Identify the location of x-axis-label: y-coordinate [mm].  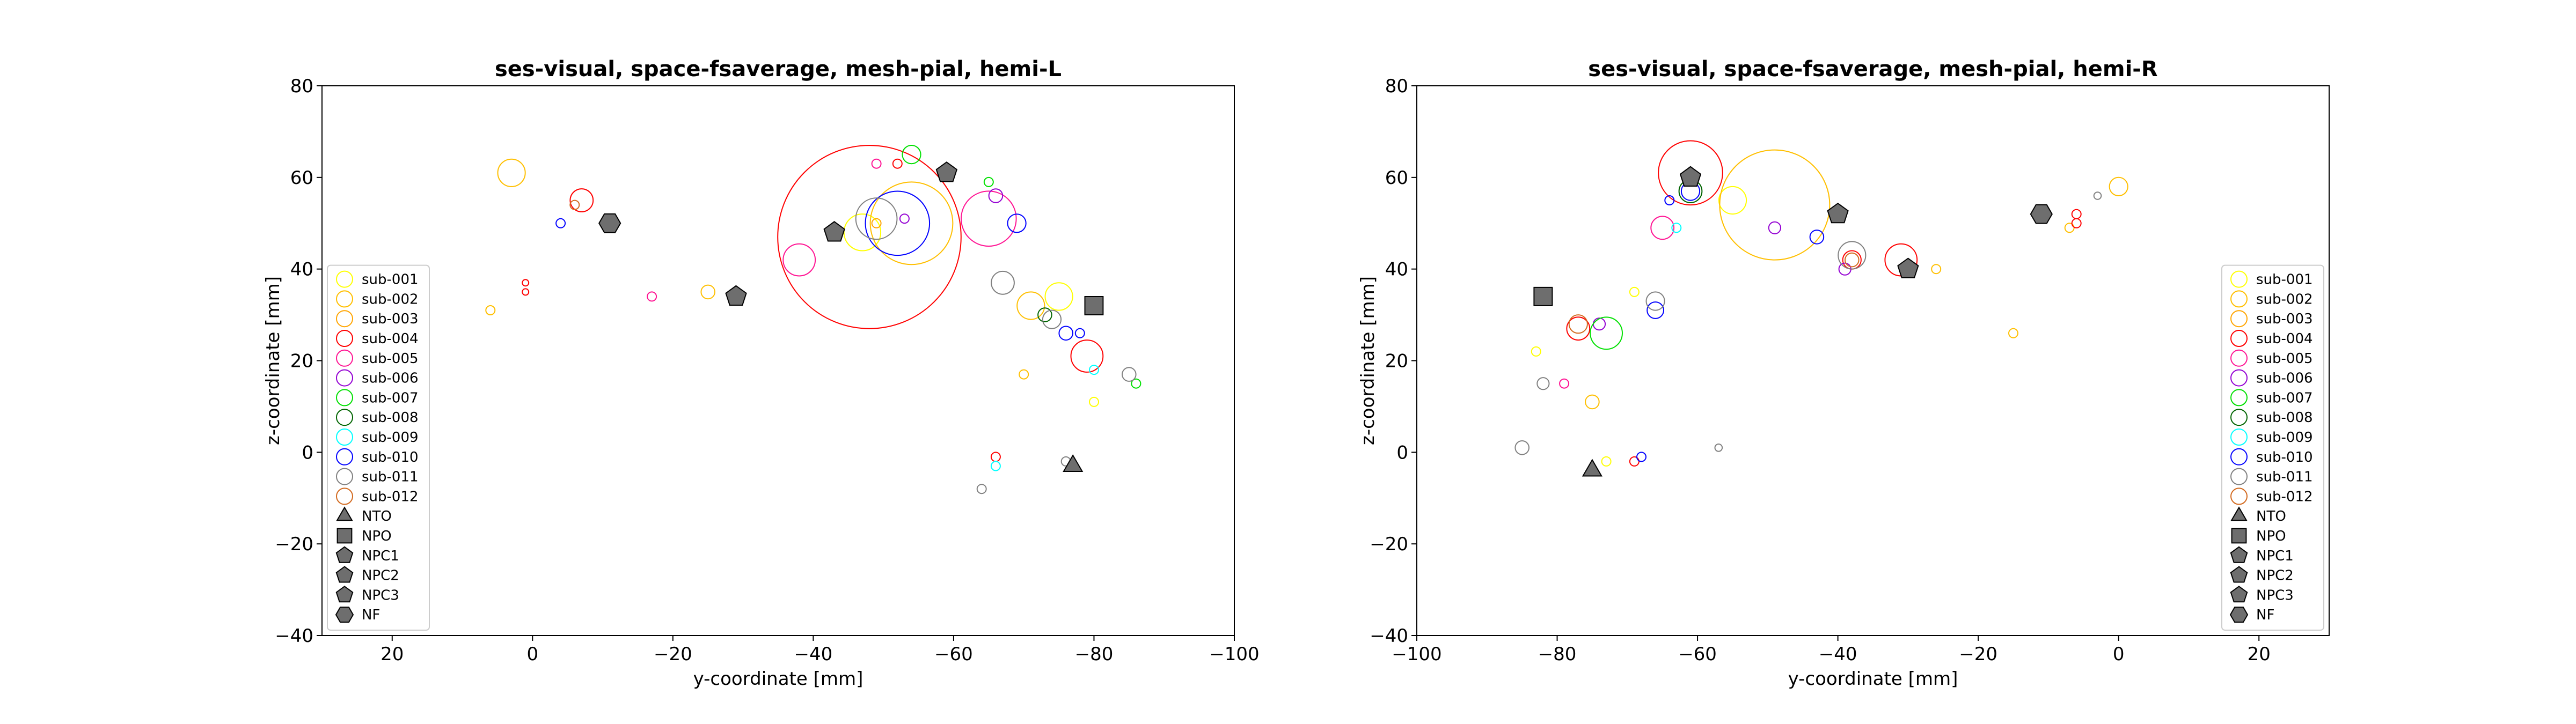
(1873, 679).